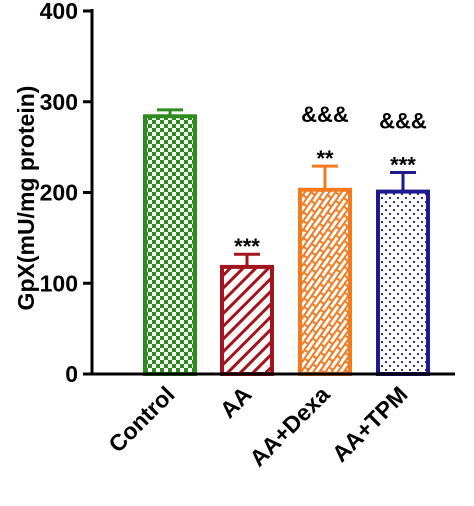 This screenshot has width=474, height=506. Describe the element at coordinates (325, 281) in the screenshot. I see `bar-aa-dexa` at that location.